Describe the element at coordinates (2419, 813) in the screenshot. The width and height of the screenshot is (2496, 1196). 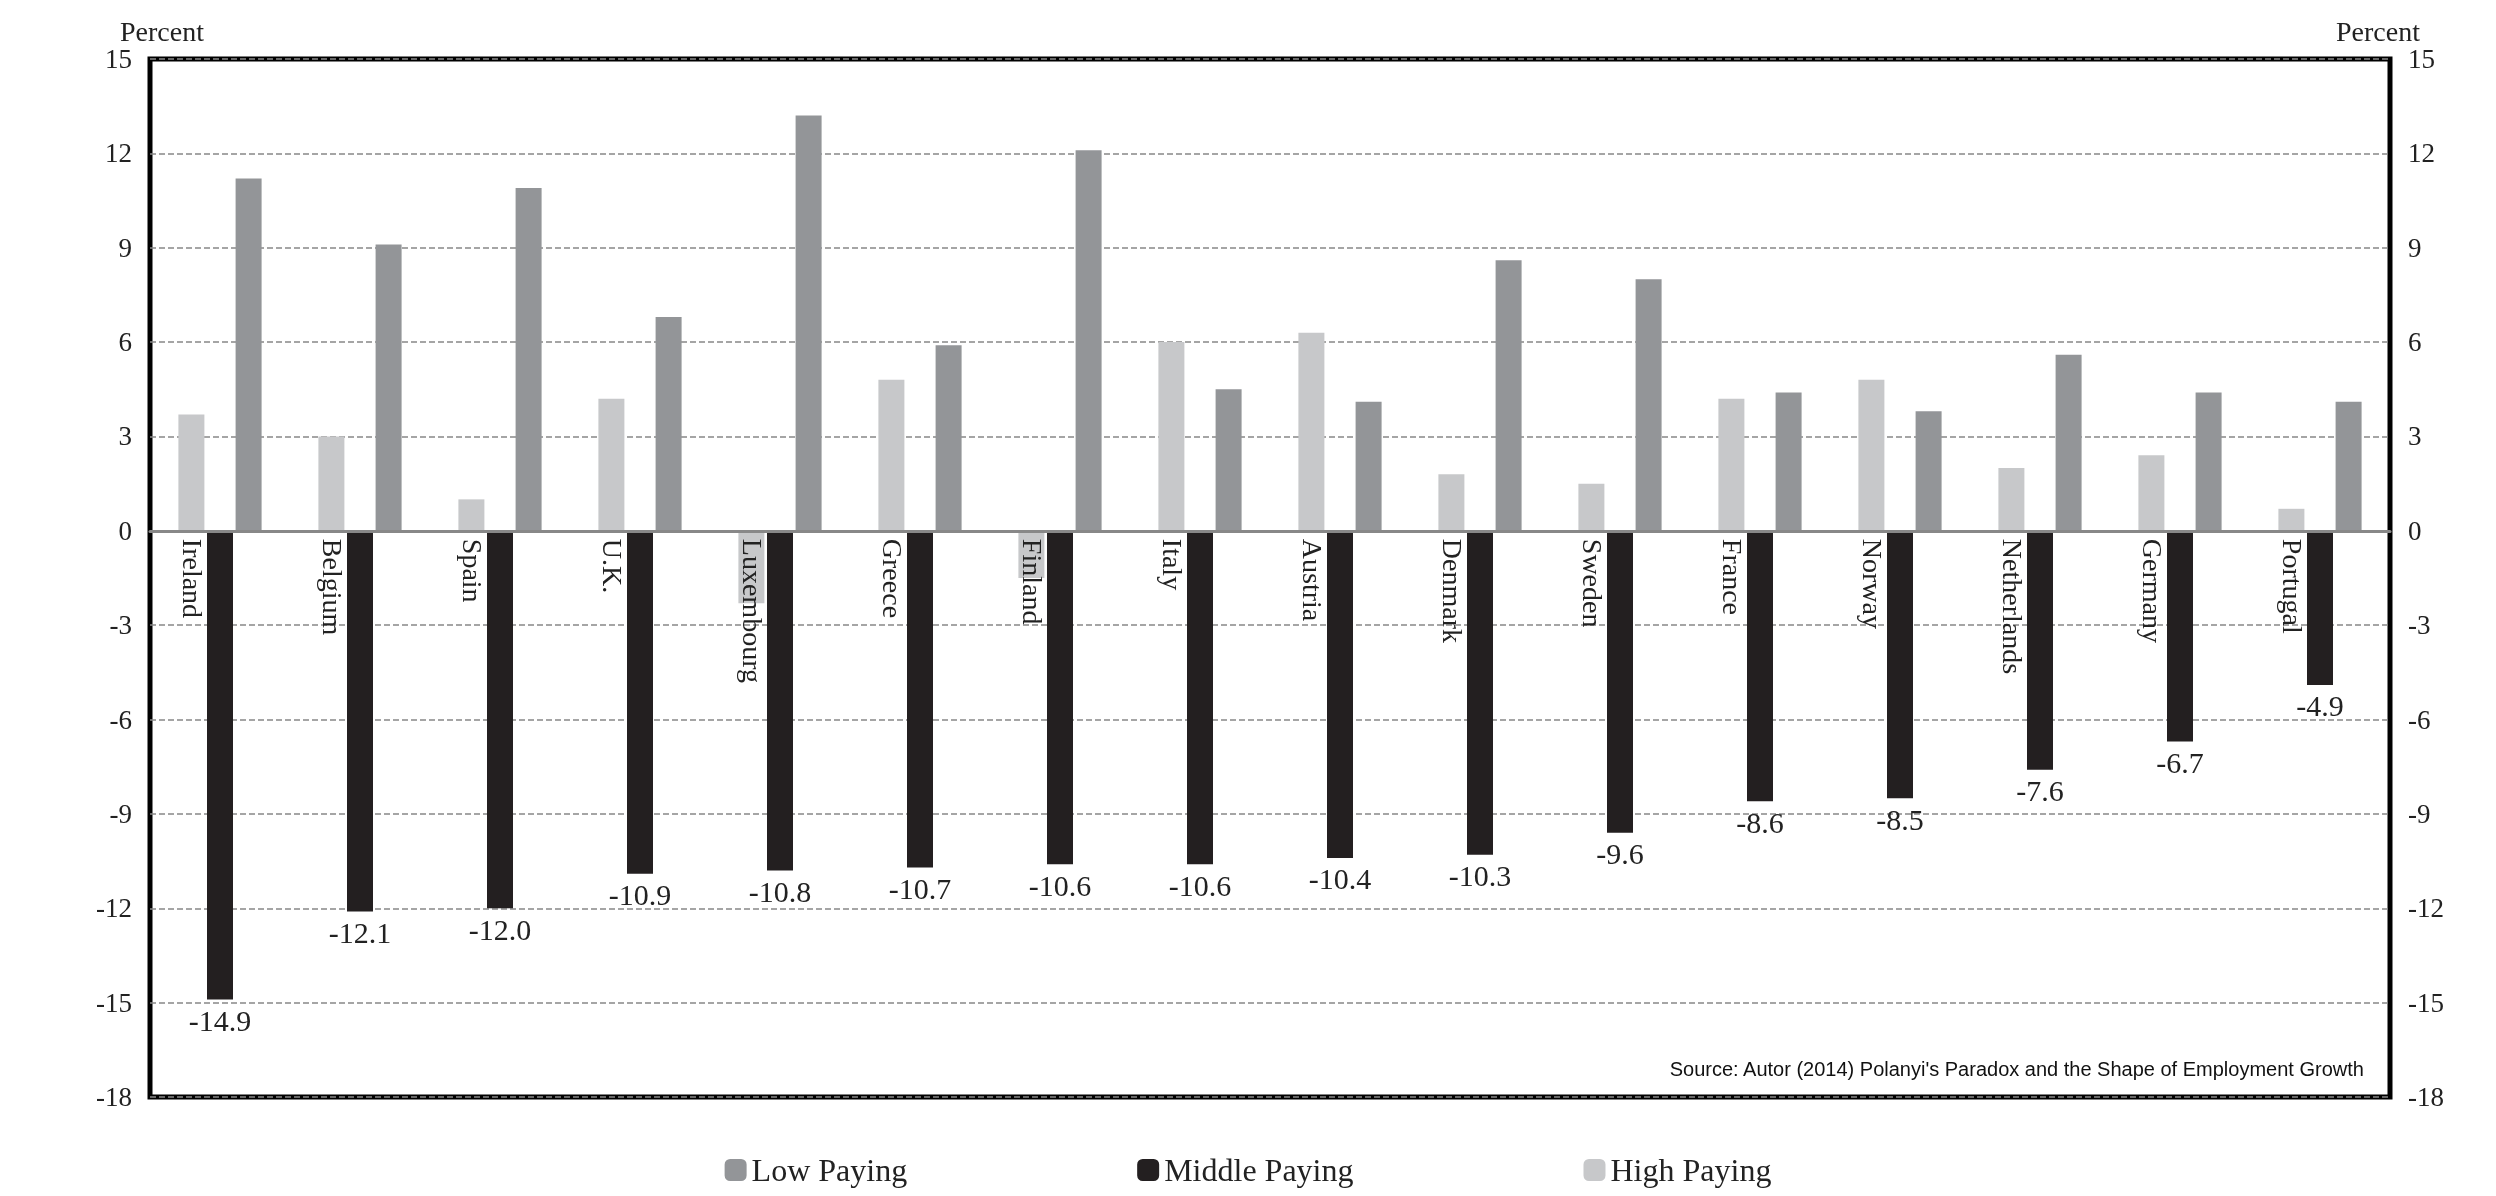
I see `y2-tick-label: -9` at that location.